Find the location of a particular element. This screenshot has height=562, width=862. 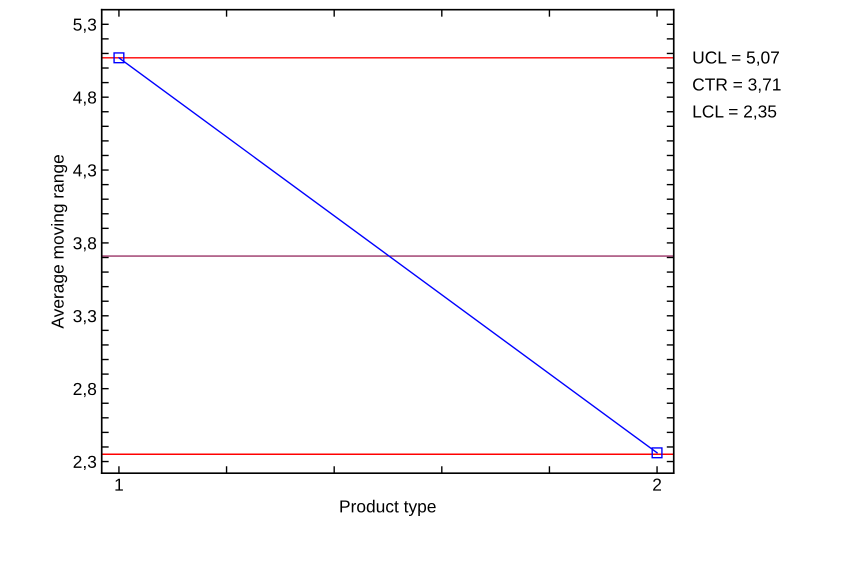

y-tick-label: 4,8 is located at coordinates (84, 98).